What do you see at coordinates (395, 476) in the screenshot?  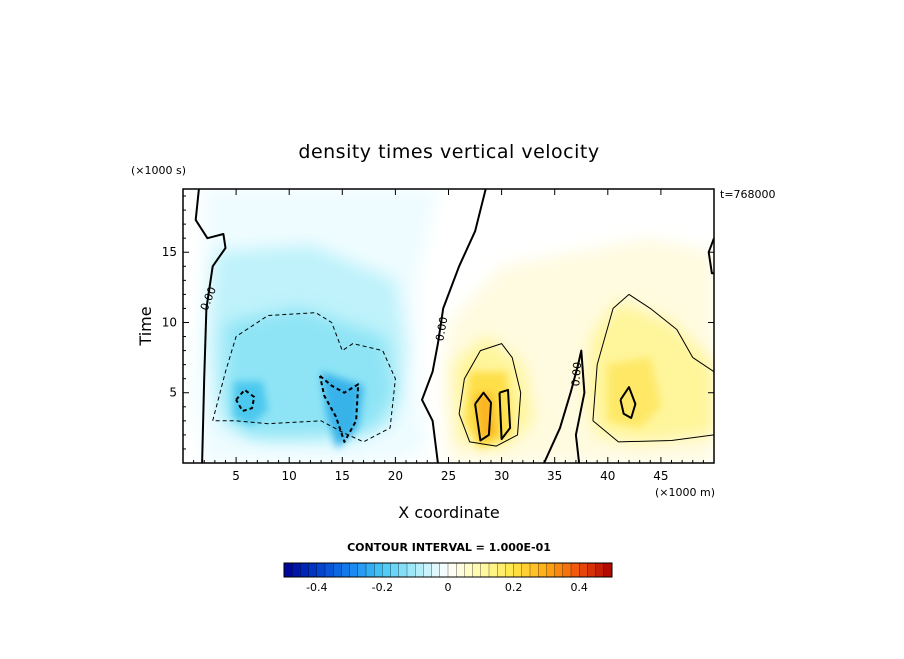 I see `x-tick-label: 20` at bounding box center [395, 476].